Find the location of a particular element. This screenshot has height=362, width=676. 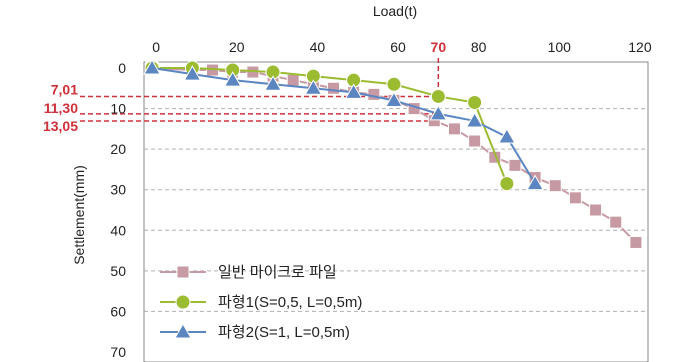

x-tick-label: 20 is located at coordinates (237, 47).